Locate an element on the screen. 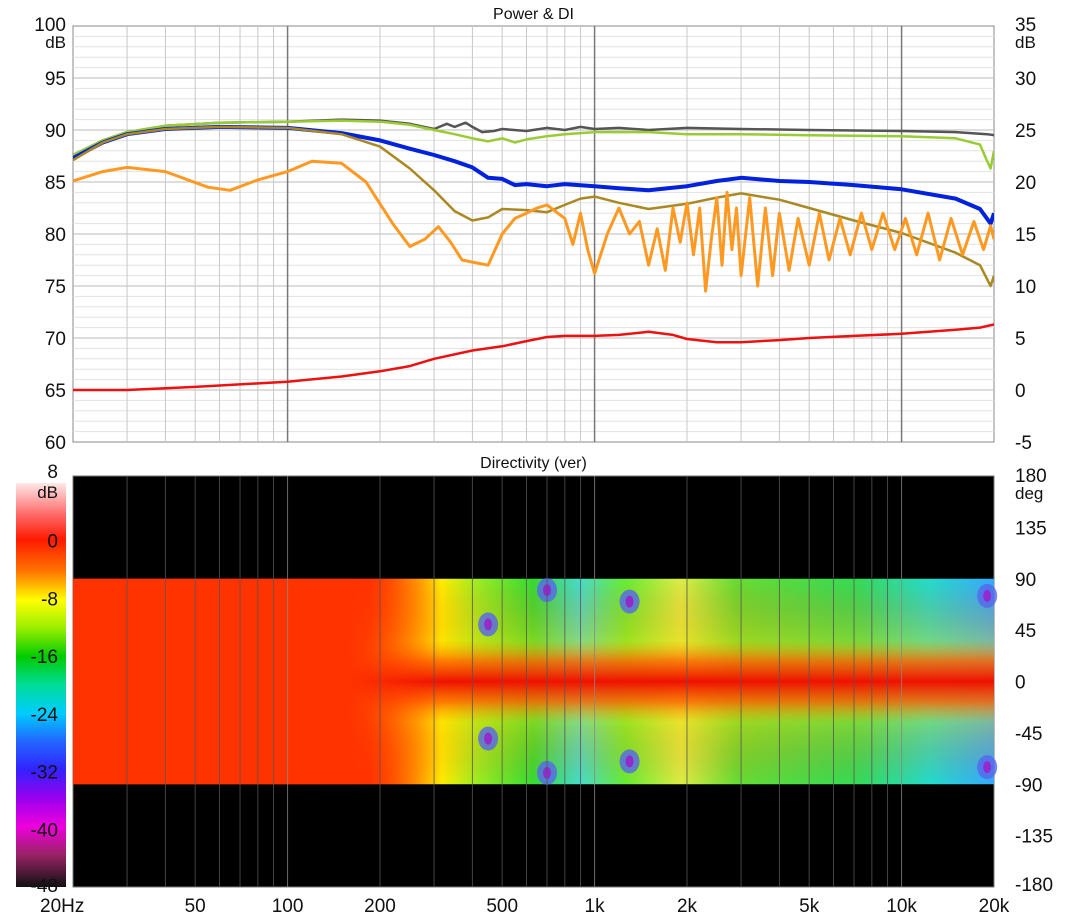 The width and height of the screenshot is (1067, 924). angle-tick-label: -90 is located at coordinates (1028, 785).